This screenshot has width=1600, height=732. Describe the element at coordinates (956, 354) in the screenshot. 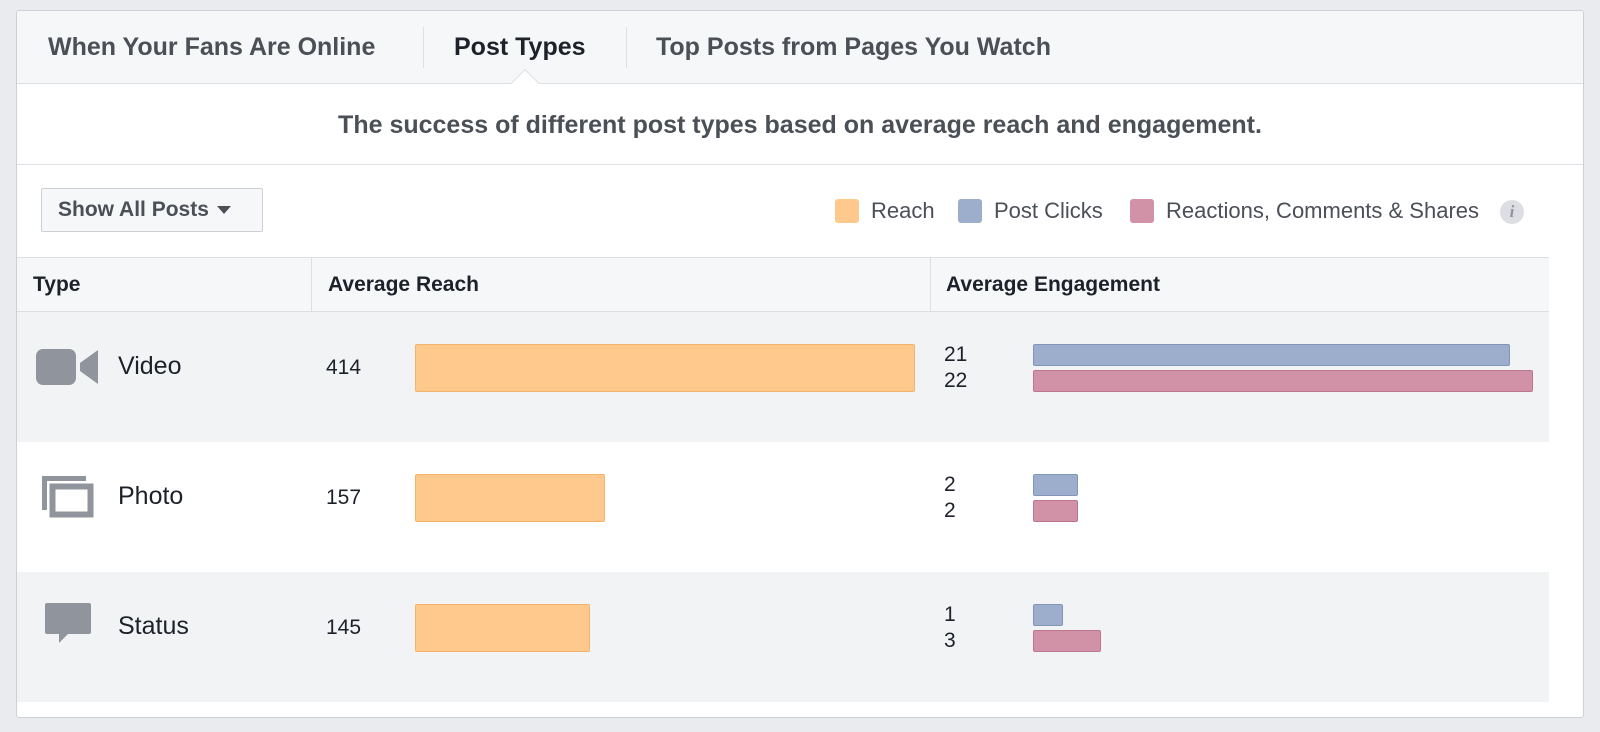

I see `post-clicks-value: 21` at that location.